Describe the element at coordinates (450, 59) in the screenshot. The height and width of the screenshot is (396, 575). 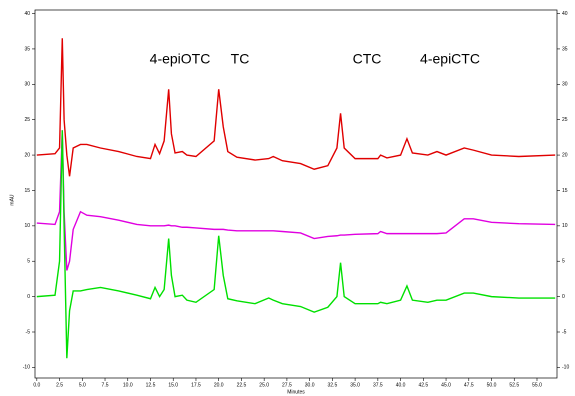
I see `peak-annotation: 4-epiCTC` at that location.